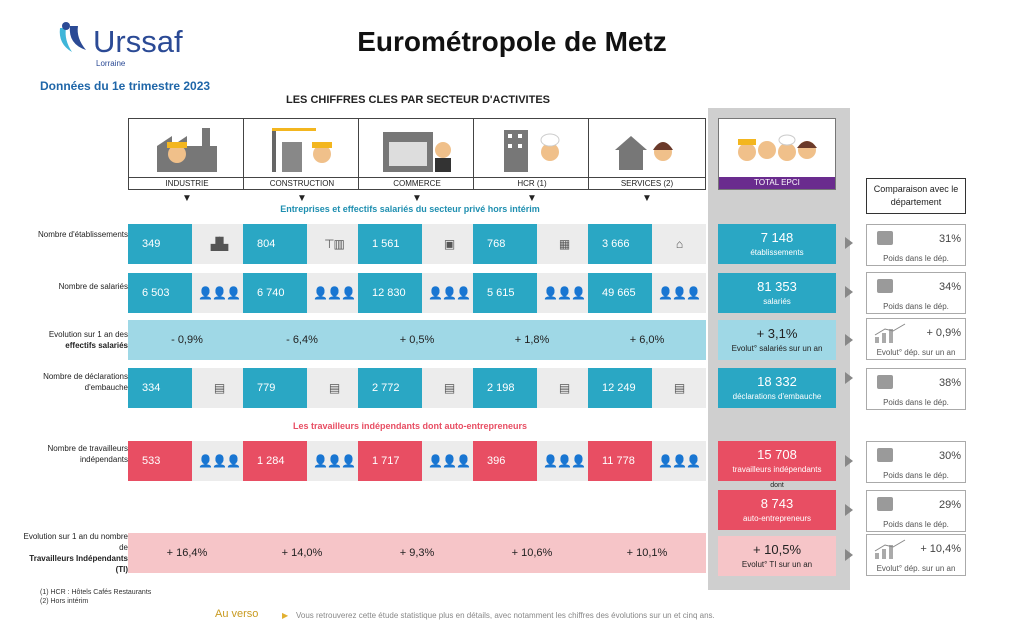 The height and width of the screenshot is (637, 1024). What do you see at coordinates (532, 183) in the screenshot?
I see `sector-label: HCR (1)` at bounding box center [532, 183].